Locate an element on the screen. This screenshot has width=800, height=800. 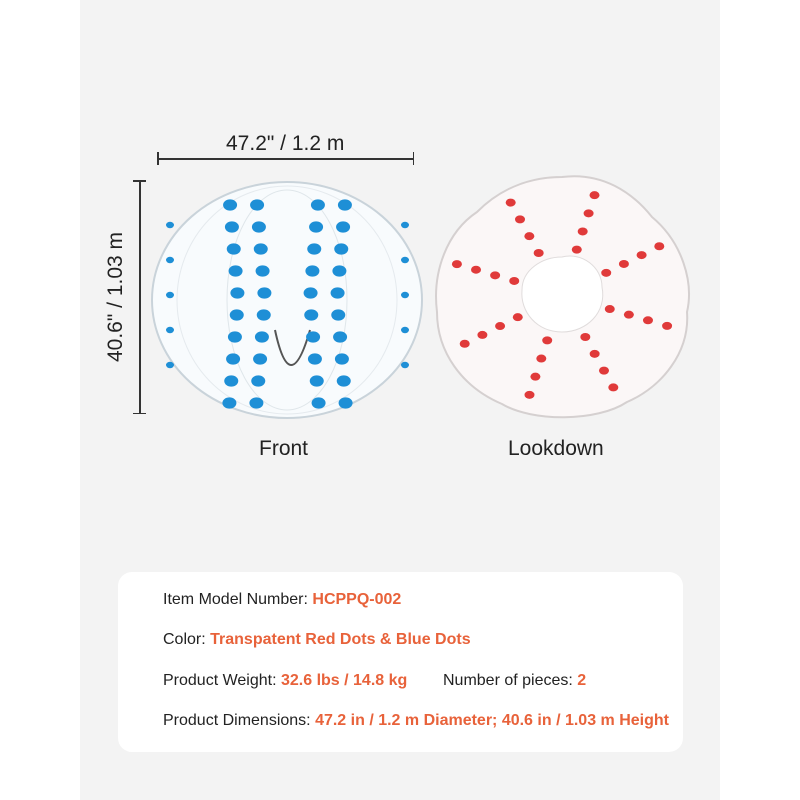
spec-label: Color: is located at coordinates (187, 639).